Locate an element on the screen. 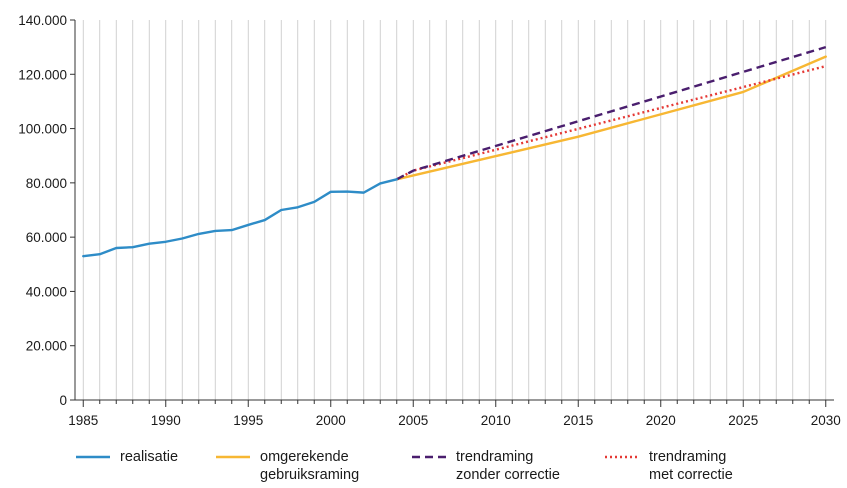  legend-item-trendraming-met: trendraming met correctie is located at coordinates (669, 466).